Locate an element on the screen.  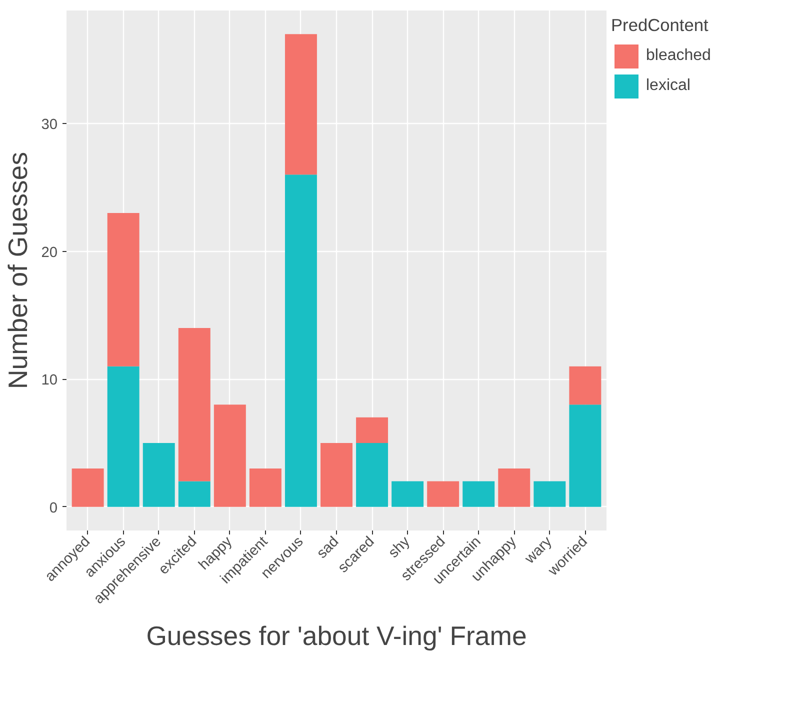
x-axis-title: Guesses for 'about V-ing' Frame is located at coordinates (336, 636).